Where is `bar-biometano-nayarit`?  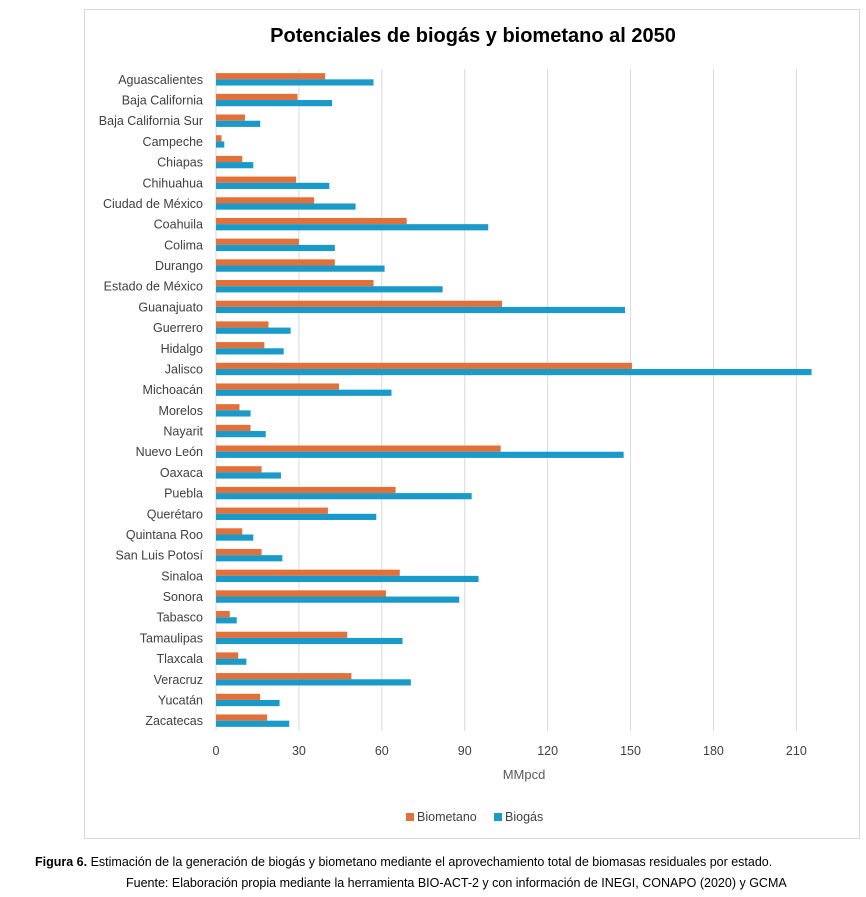 bar-biometano-nayarit is located at coordinates (233, 428).